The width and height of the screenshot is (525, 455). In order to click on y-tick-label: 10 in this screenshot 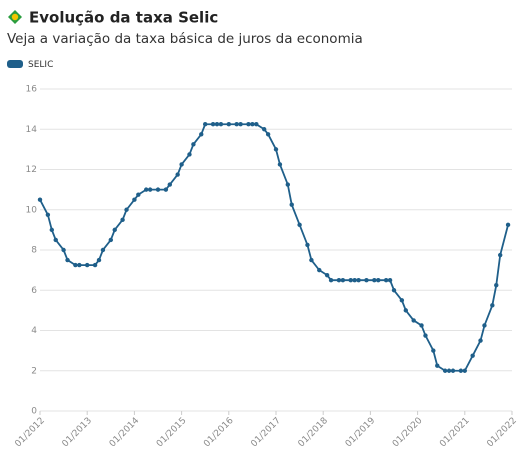, I will do `click(32, 210)`.